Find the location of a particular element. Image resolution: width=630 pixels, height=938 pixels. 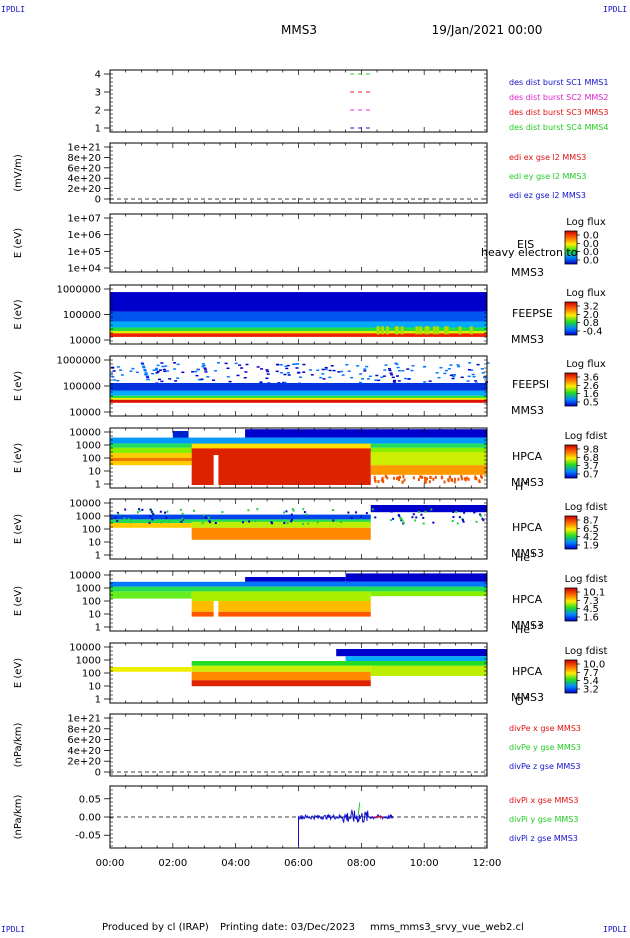

instrument-overlay-label: heavy electron to is located at coordinates (529, 252).